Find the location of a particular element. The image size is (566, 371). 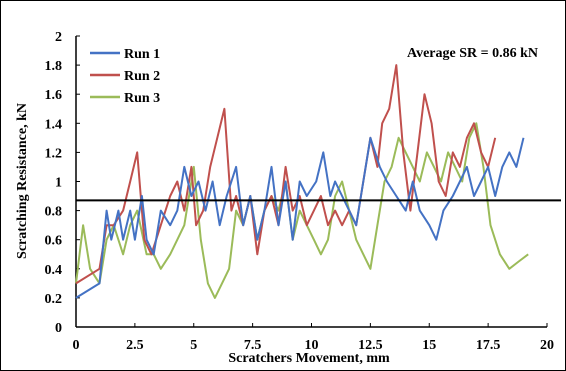

y-tick-label: 1.2 is located at coordinates (54, 153).